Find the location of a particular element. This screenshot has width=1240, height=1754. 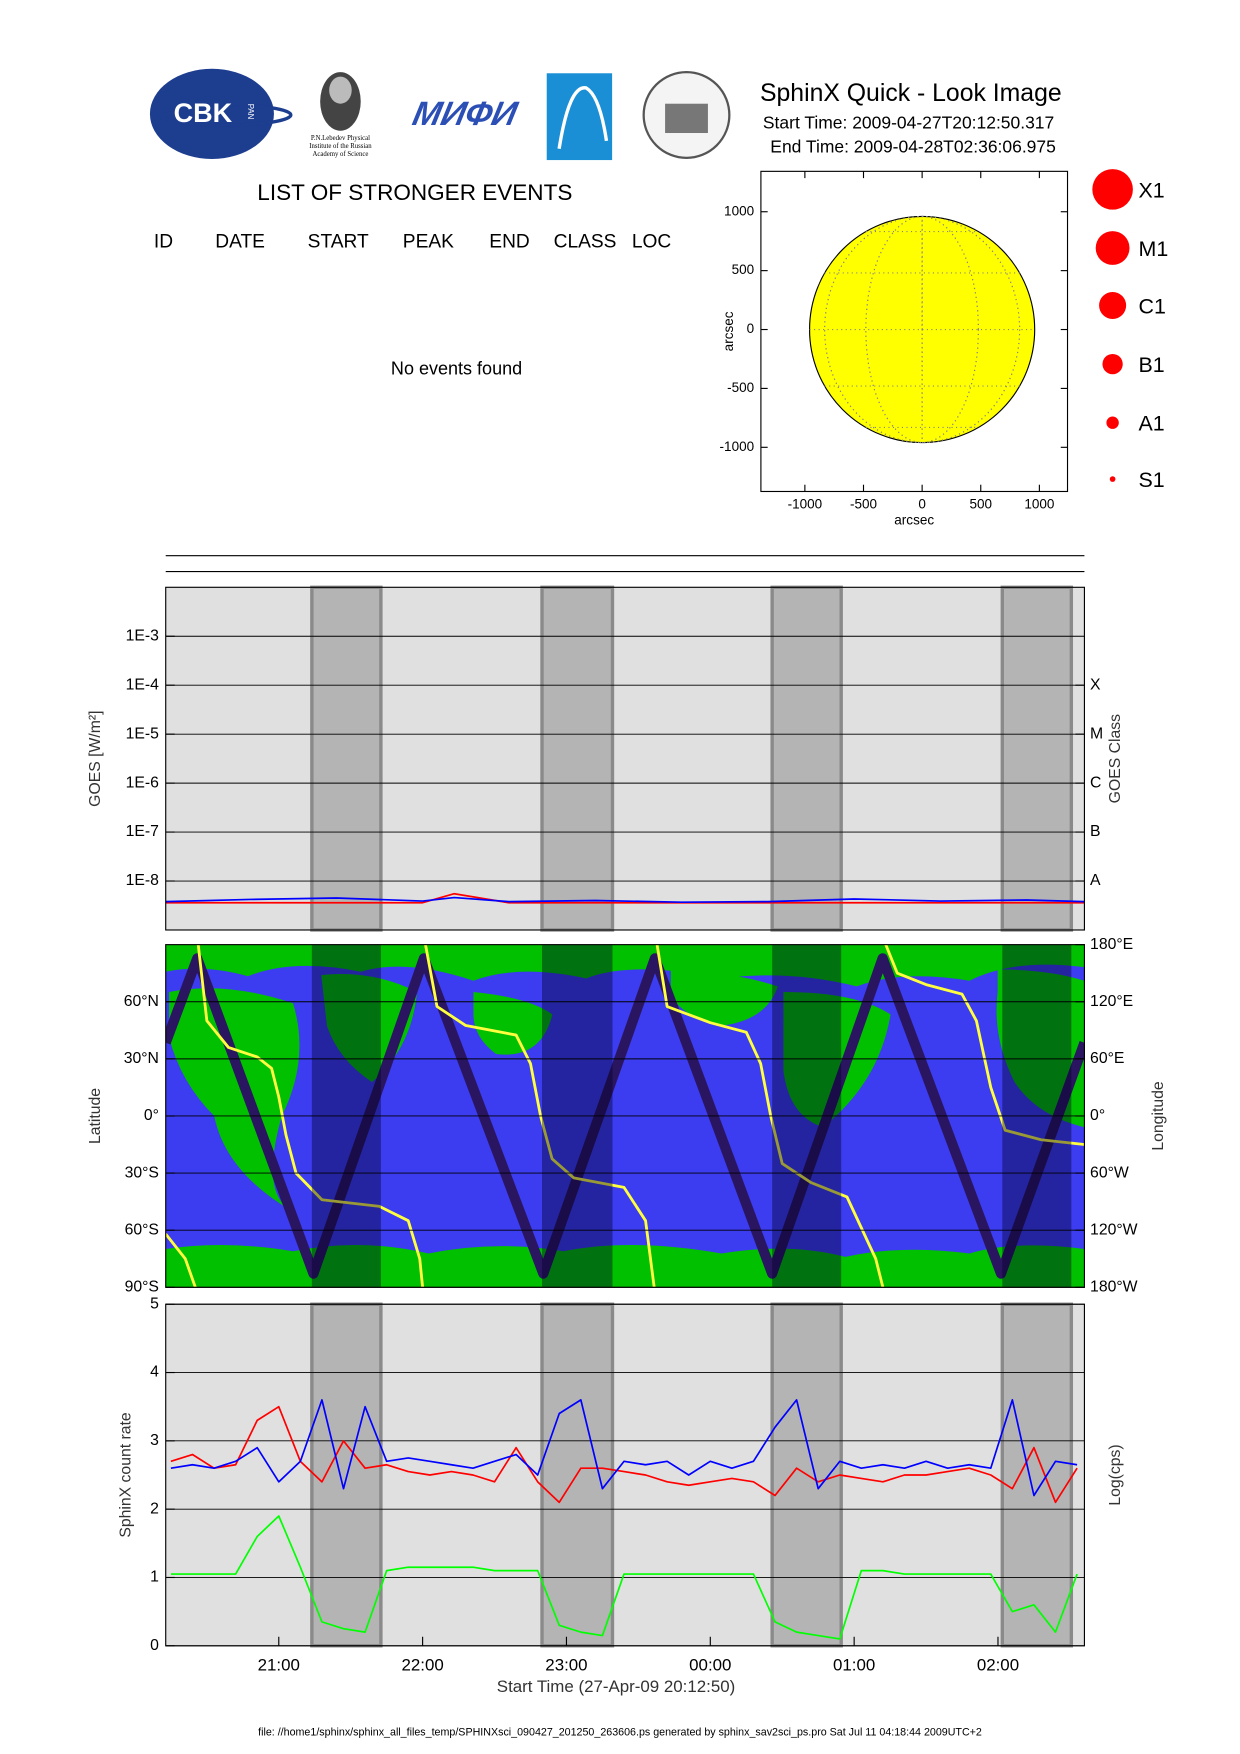

y2-tick-label: M is located at coordinates (1096, 733).